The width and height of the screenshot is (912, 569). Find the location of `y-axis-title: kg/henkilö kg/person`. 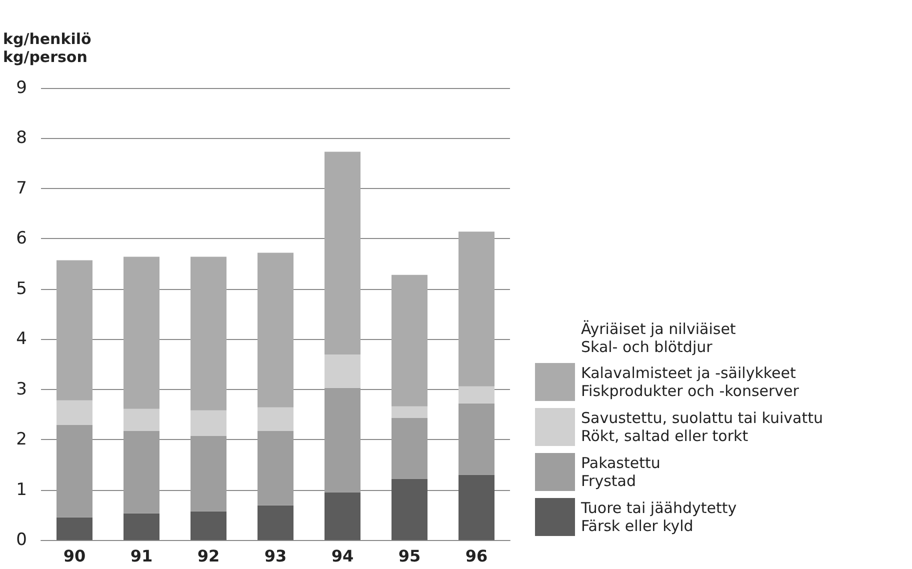

y-axis-title: kg/henkilö kg/person is located at coordinates (47, 48).